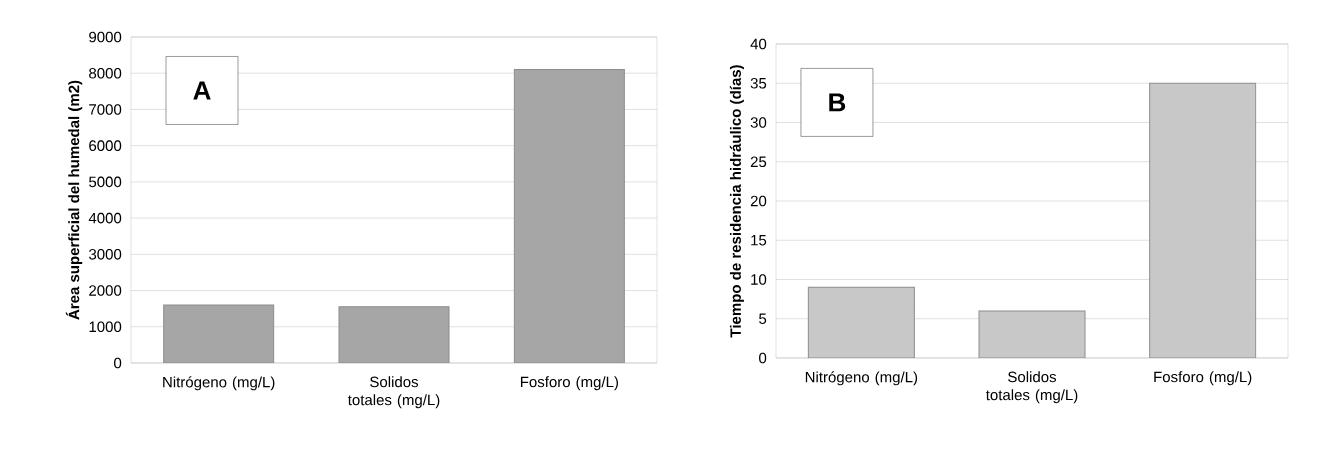 The image size is (1330, 453). What do you see at coordinates (105, 254) in the screenshot?
I see `y-tick-label: 3000` at bounding box center [105, 254].